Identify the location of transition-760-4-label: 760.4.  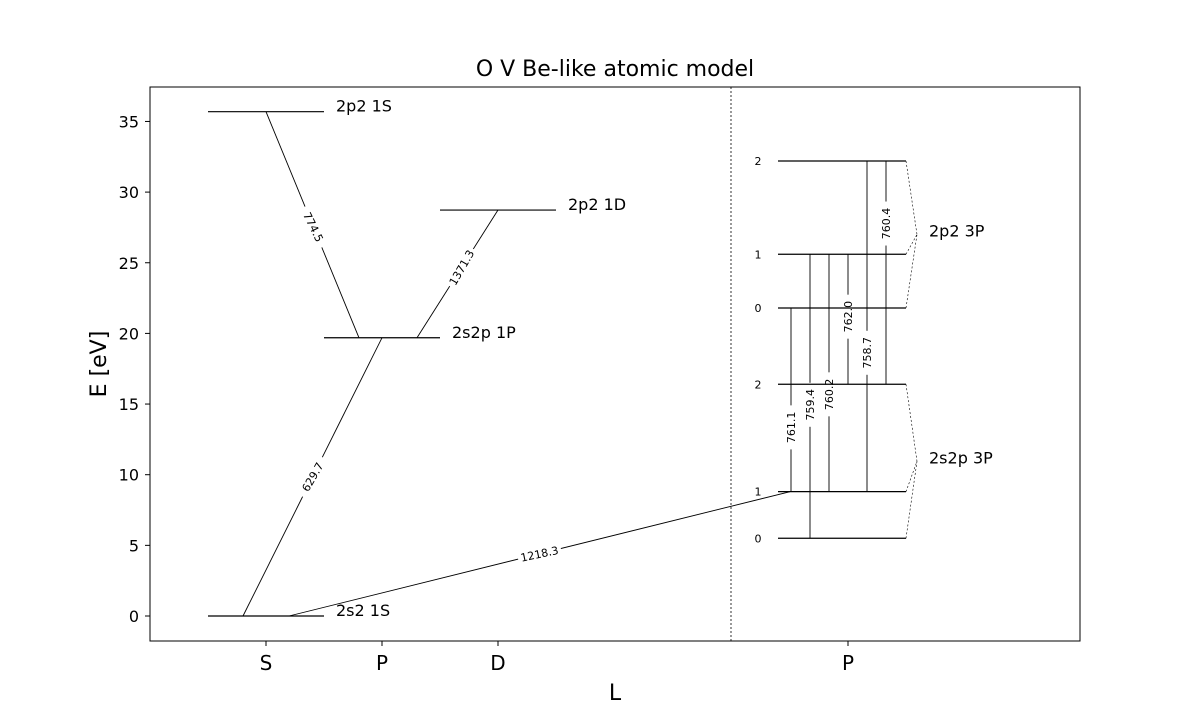
(886, 224).